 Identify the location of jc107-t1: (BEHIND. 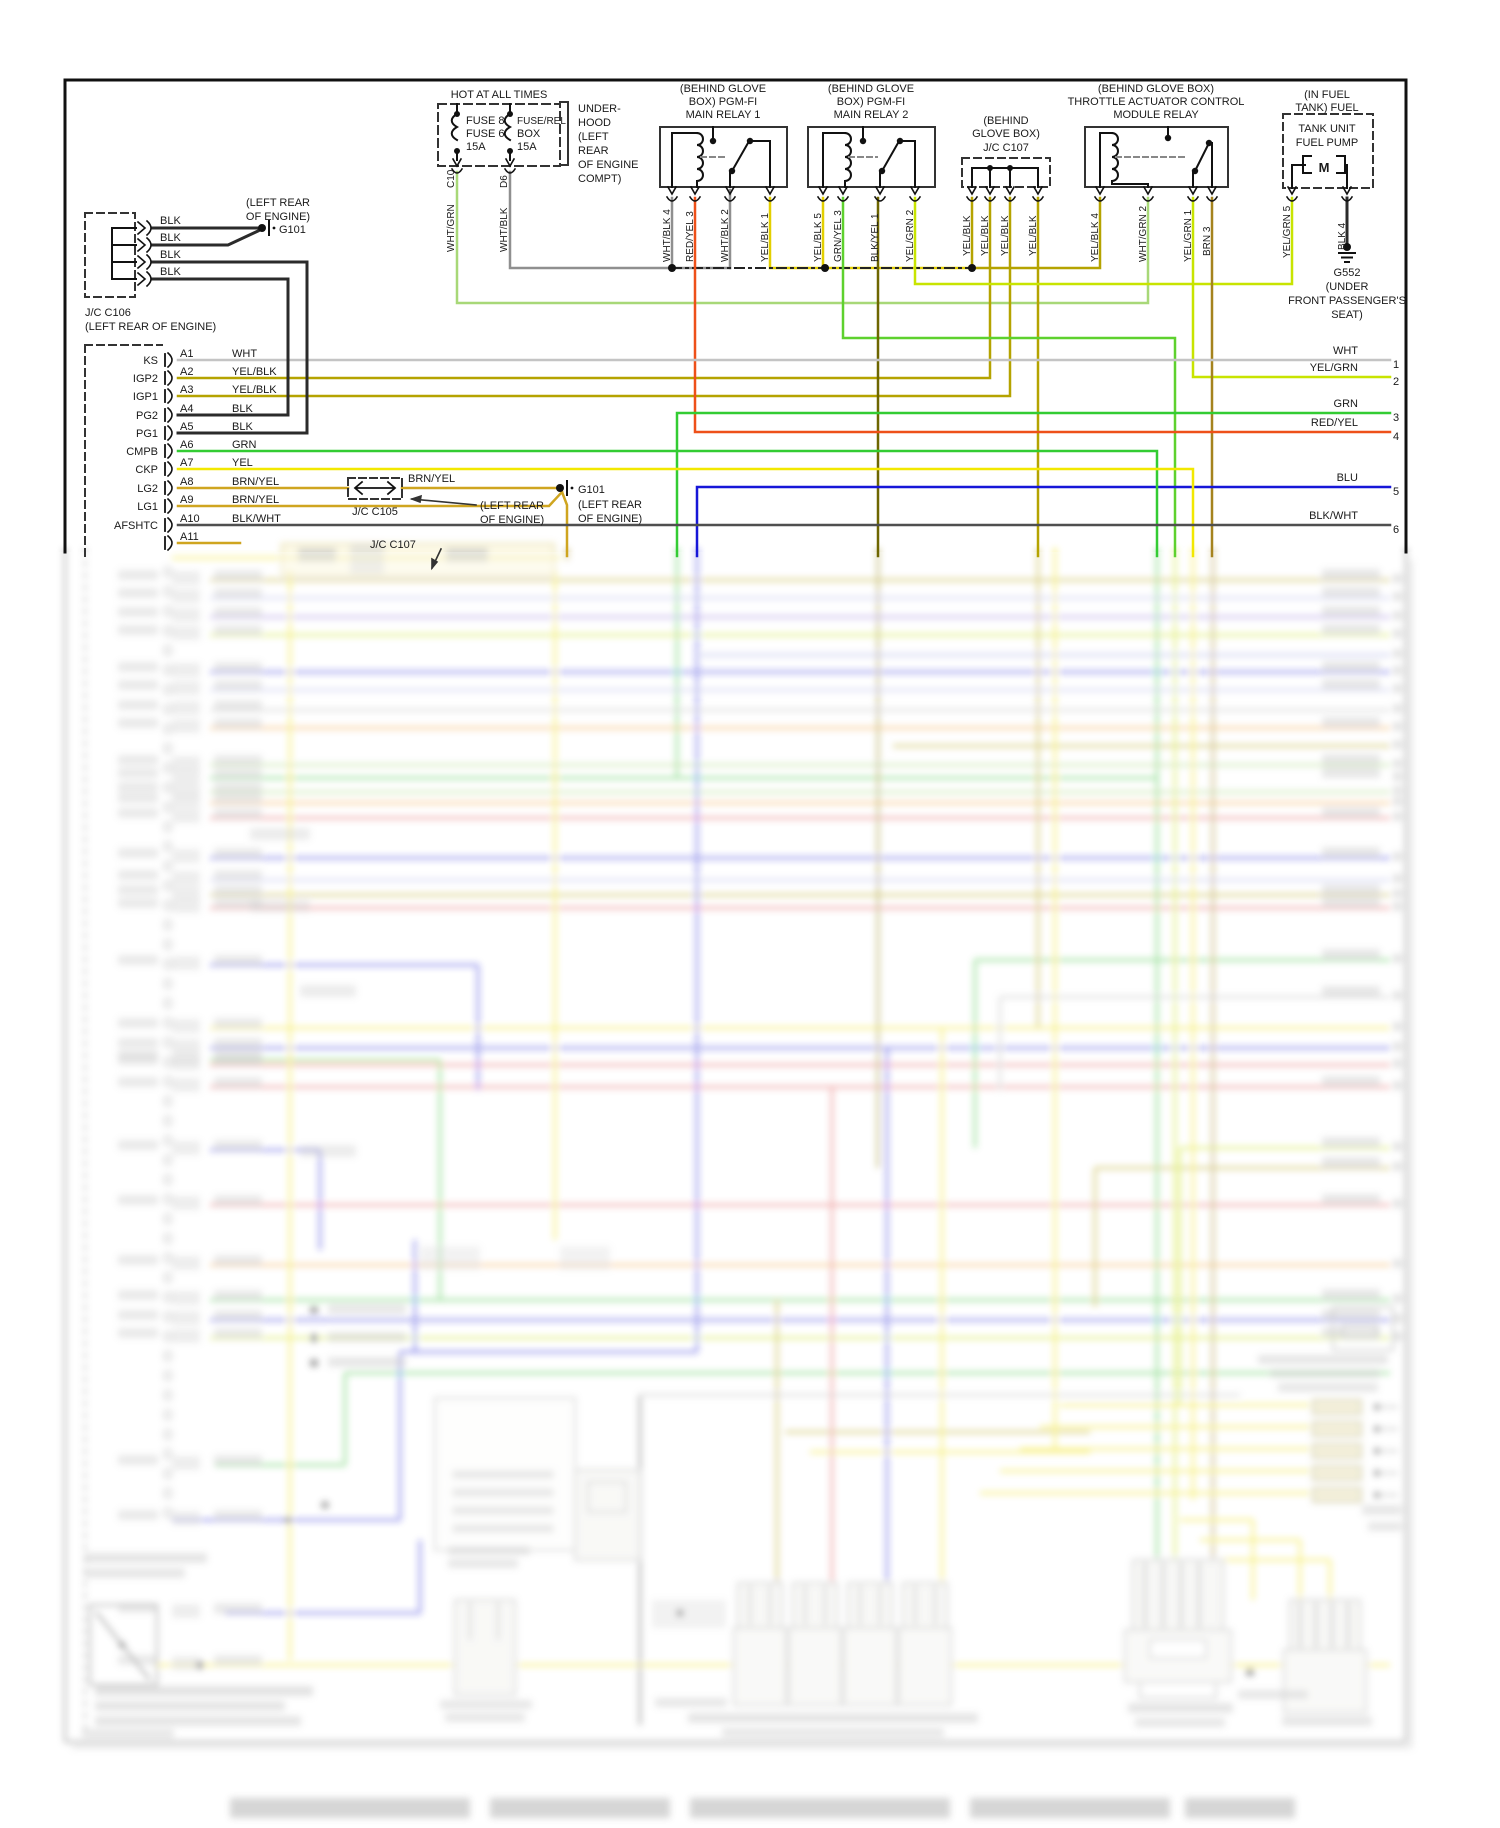
(1005, 121).